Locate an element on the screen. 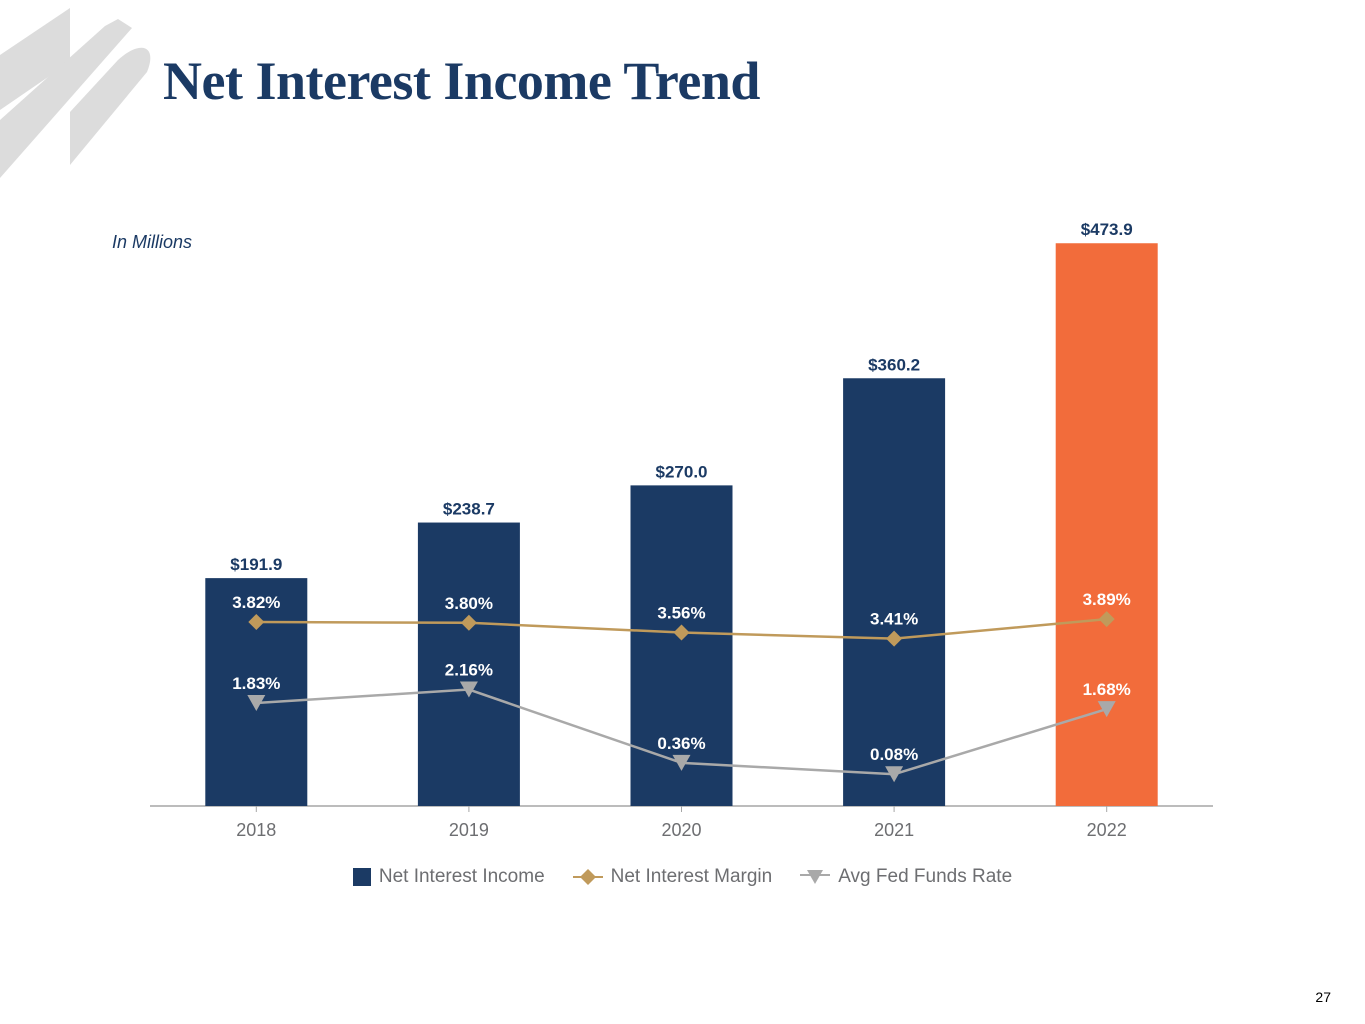 The image size is (1365, 1024). net-interest-margin-label: 3.80% is located at coordinates (469, 603).